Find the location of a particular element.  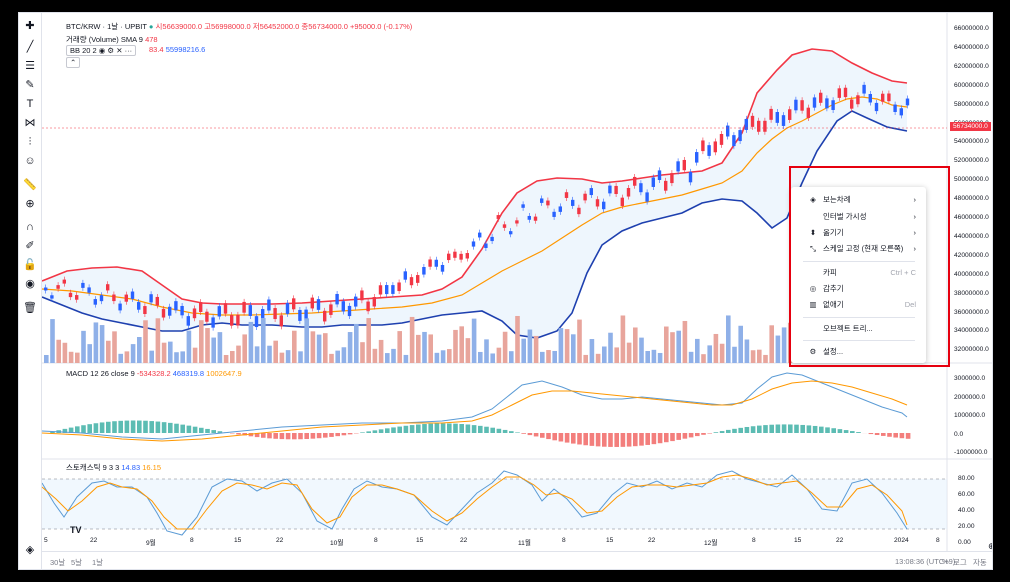

trash-icon: ▥ is located at coordinates (813, 304).